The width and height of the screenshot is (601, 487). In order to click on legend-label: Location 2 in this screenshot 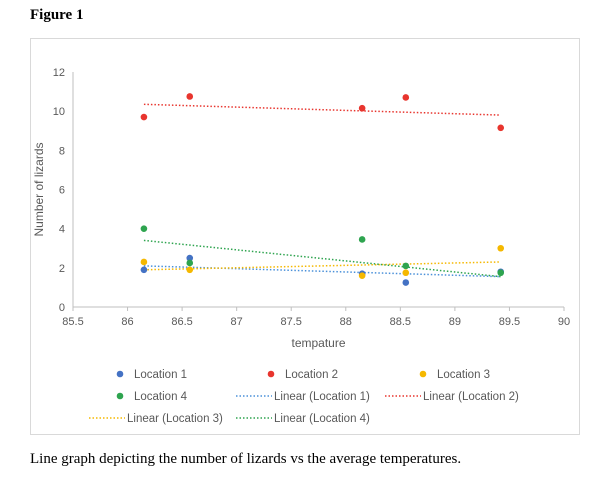, I will do `click(311, 375)`.